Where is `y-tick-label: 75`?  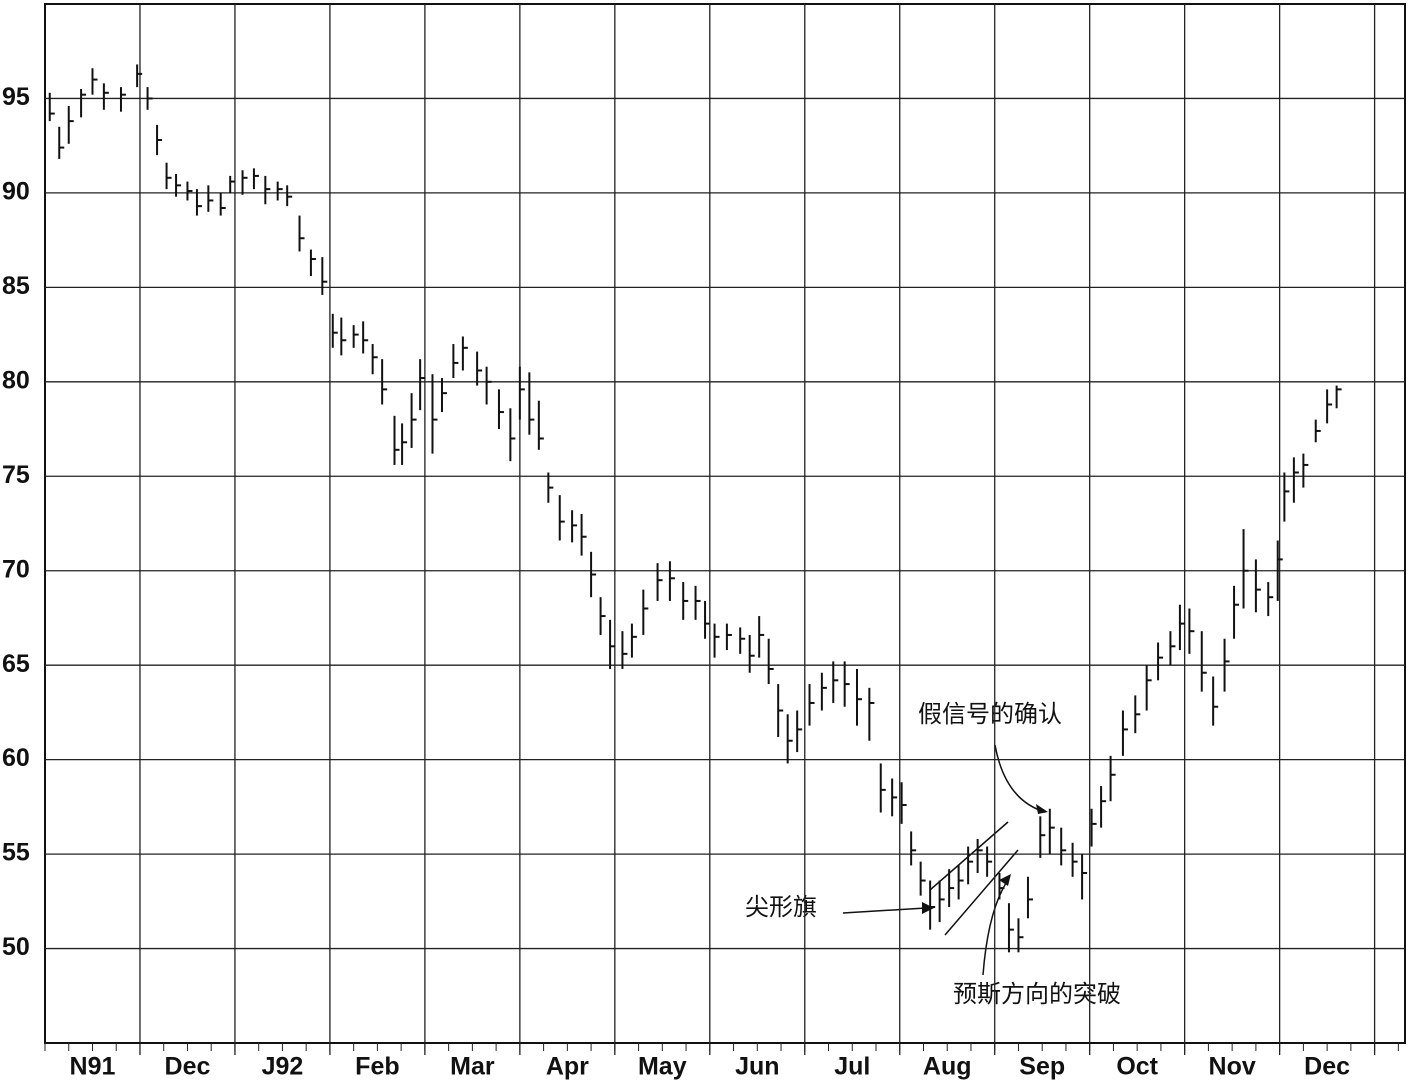
y-tick-label: 75 is located at coordinates (16, 475).